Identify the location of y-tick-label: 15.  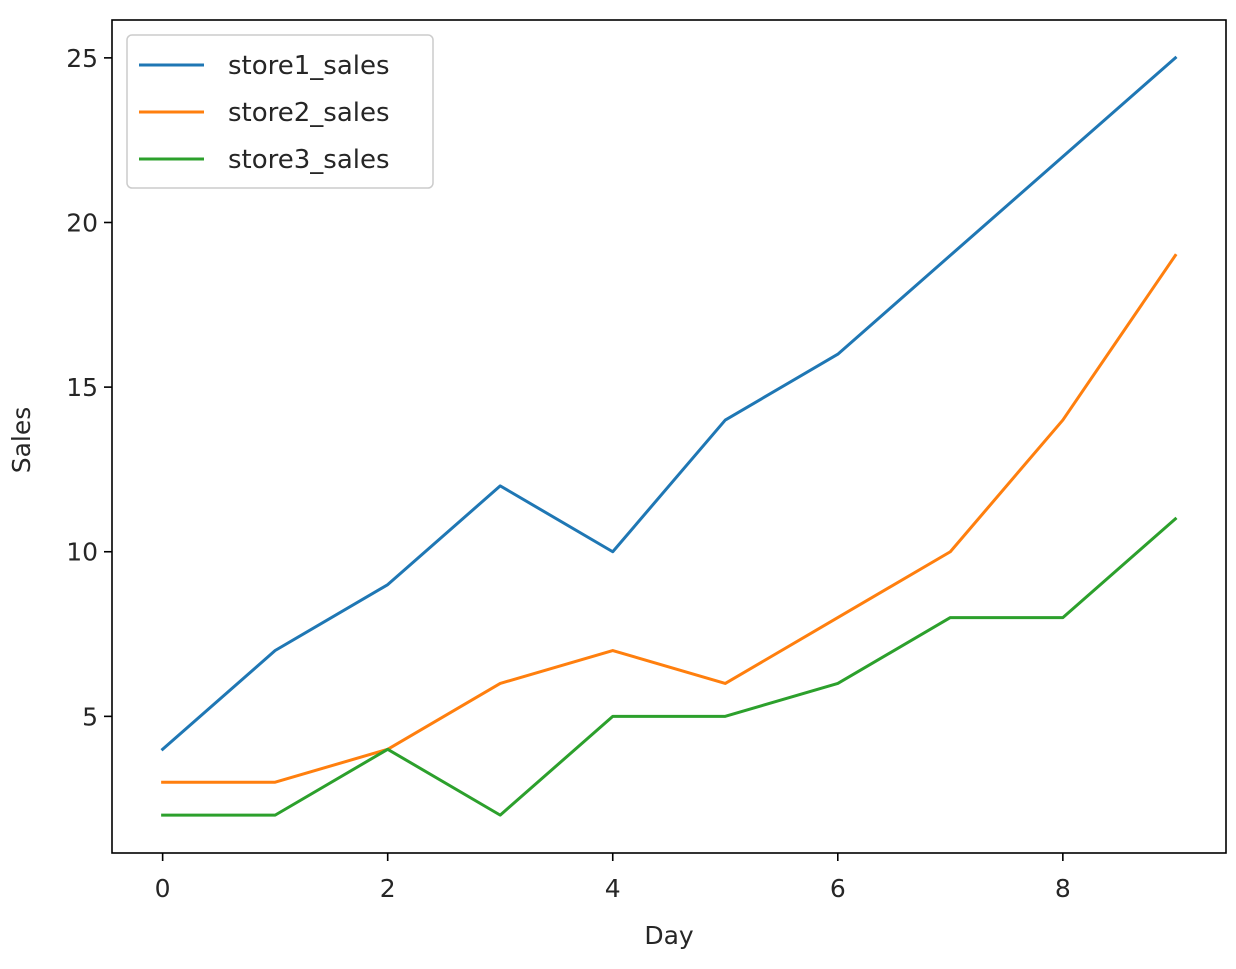
(82, 387).